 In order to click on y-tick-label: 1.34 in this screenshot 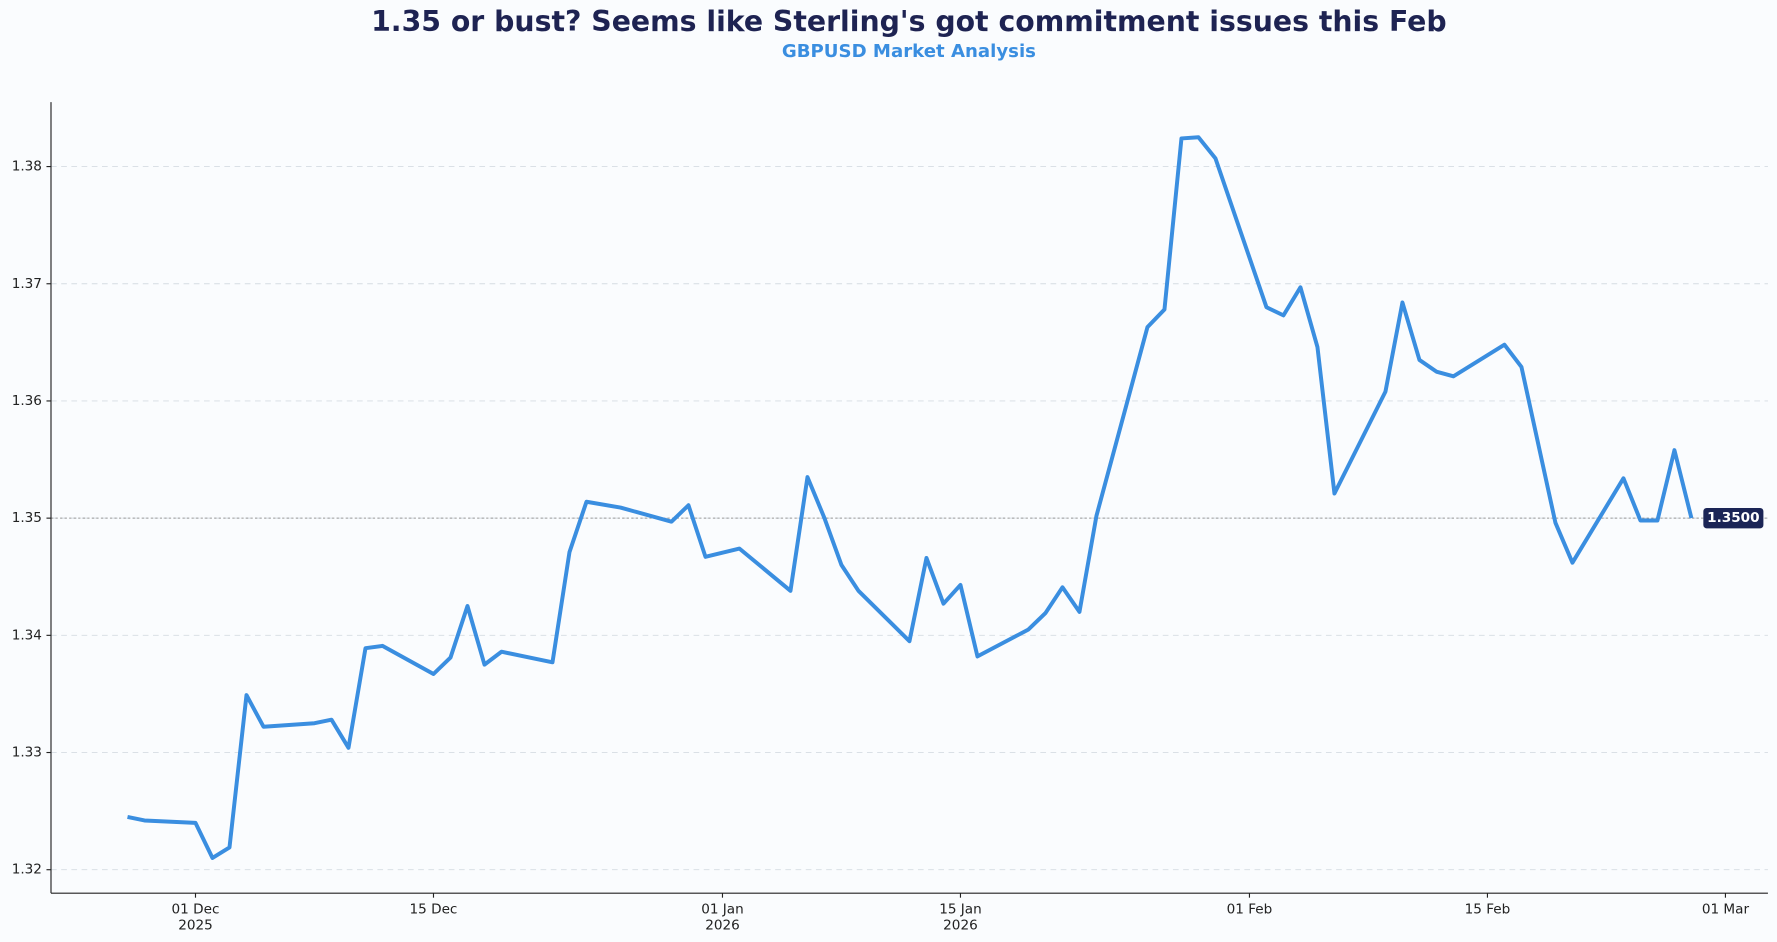, I will do `click(27, 635)`.